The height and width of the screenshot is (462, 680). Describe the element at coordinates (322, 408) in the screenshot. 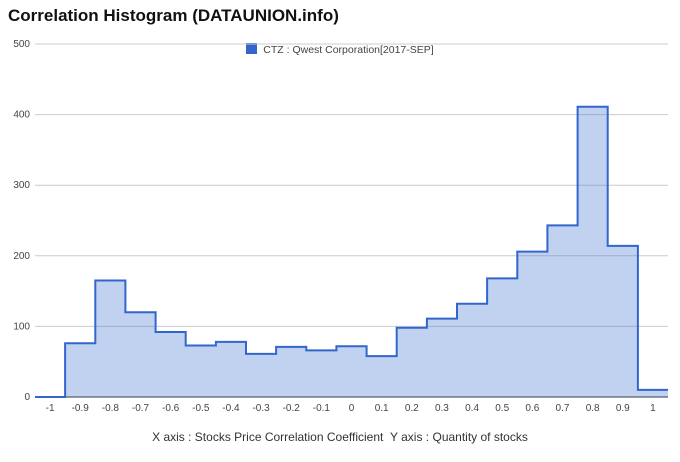

I see `x-tick-label: -0.1` at that location.